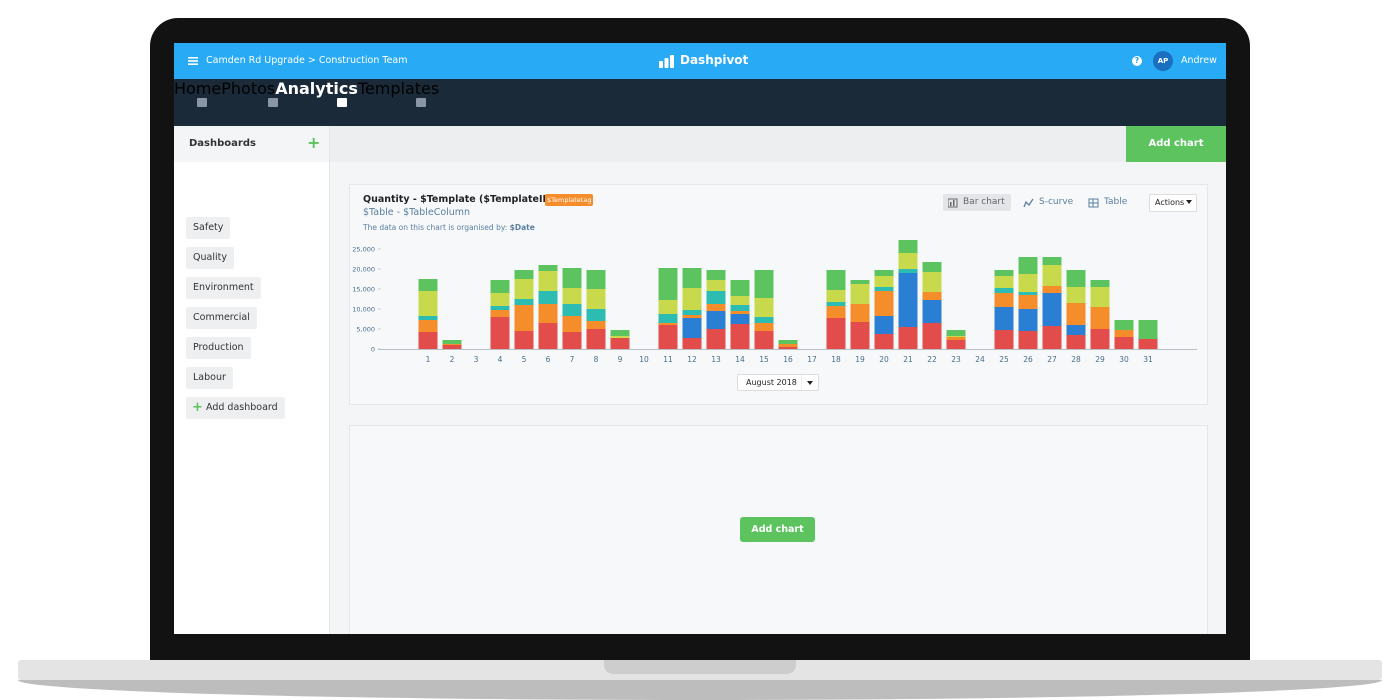  Describe the element at coordinates (218, 348) in the screenshot. I see `dashboard-item: Production` at that location.